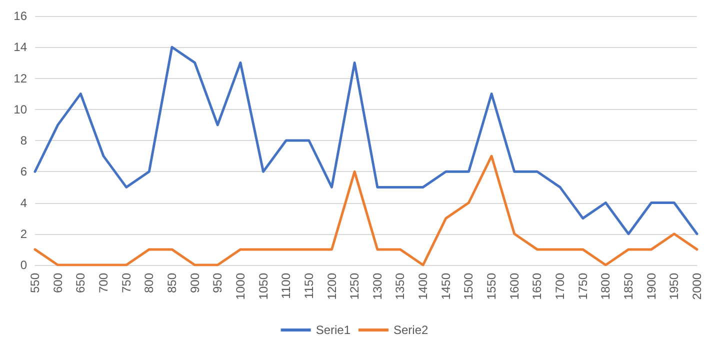  What do you see at coordinates (240, 286) in the screenshot?
I see `x-tick-label: 1000` at bounding box center [240, 286].